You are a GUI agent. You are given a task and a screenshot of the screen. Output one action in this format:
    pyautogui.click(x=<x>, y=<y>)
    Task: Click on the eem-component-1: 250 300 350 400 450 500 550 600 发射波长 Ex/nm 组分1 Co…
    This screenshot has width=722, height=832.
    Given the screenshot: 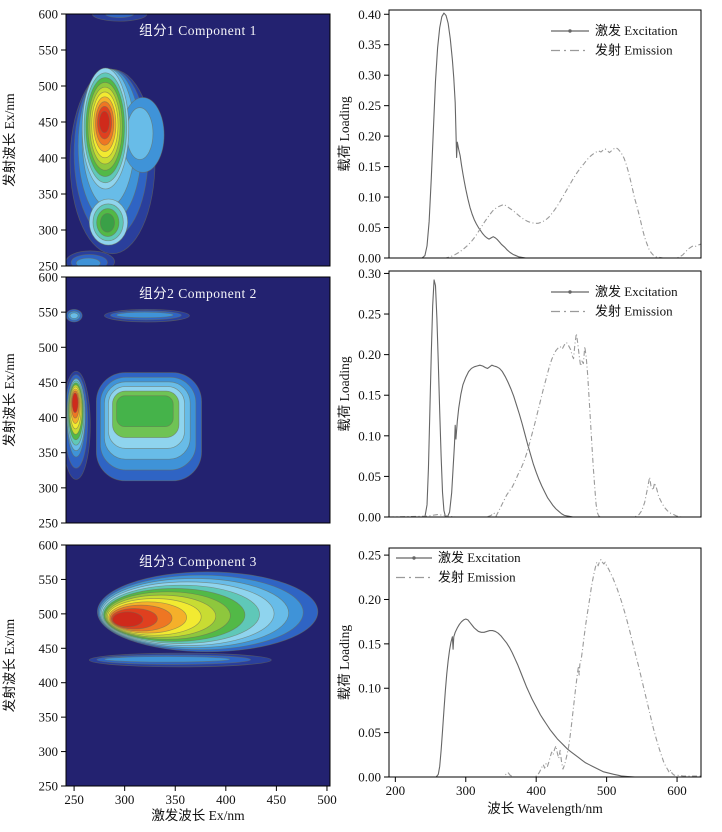 What is the action you would take?
    pyautogui.click(x=166, y=140)
    